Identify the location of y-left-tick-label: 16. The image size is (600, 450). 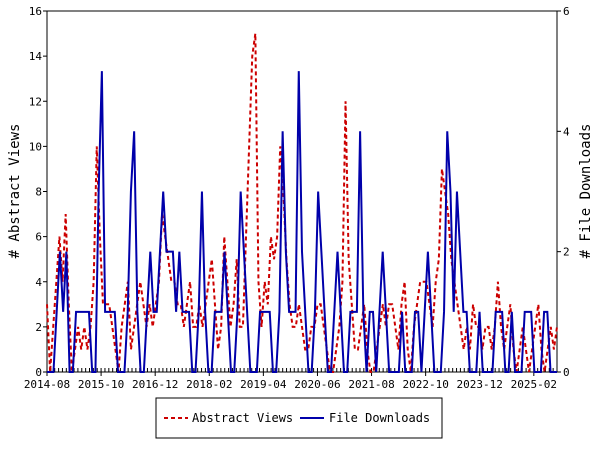
(35, 11).